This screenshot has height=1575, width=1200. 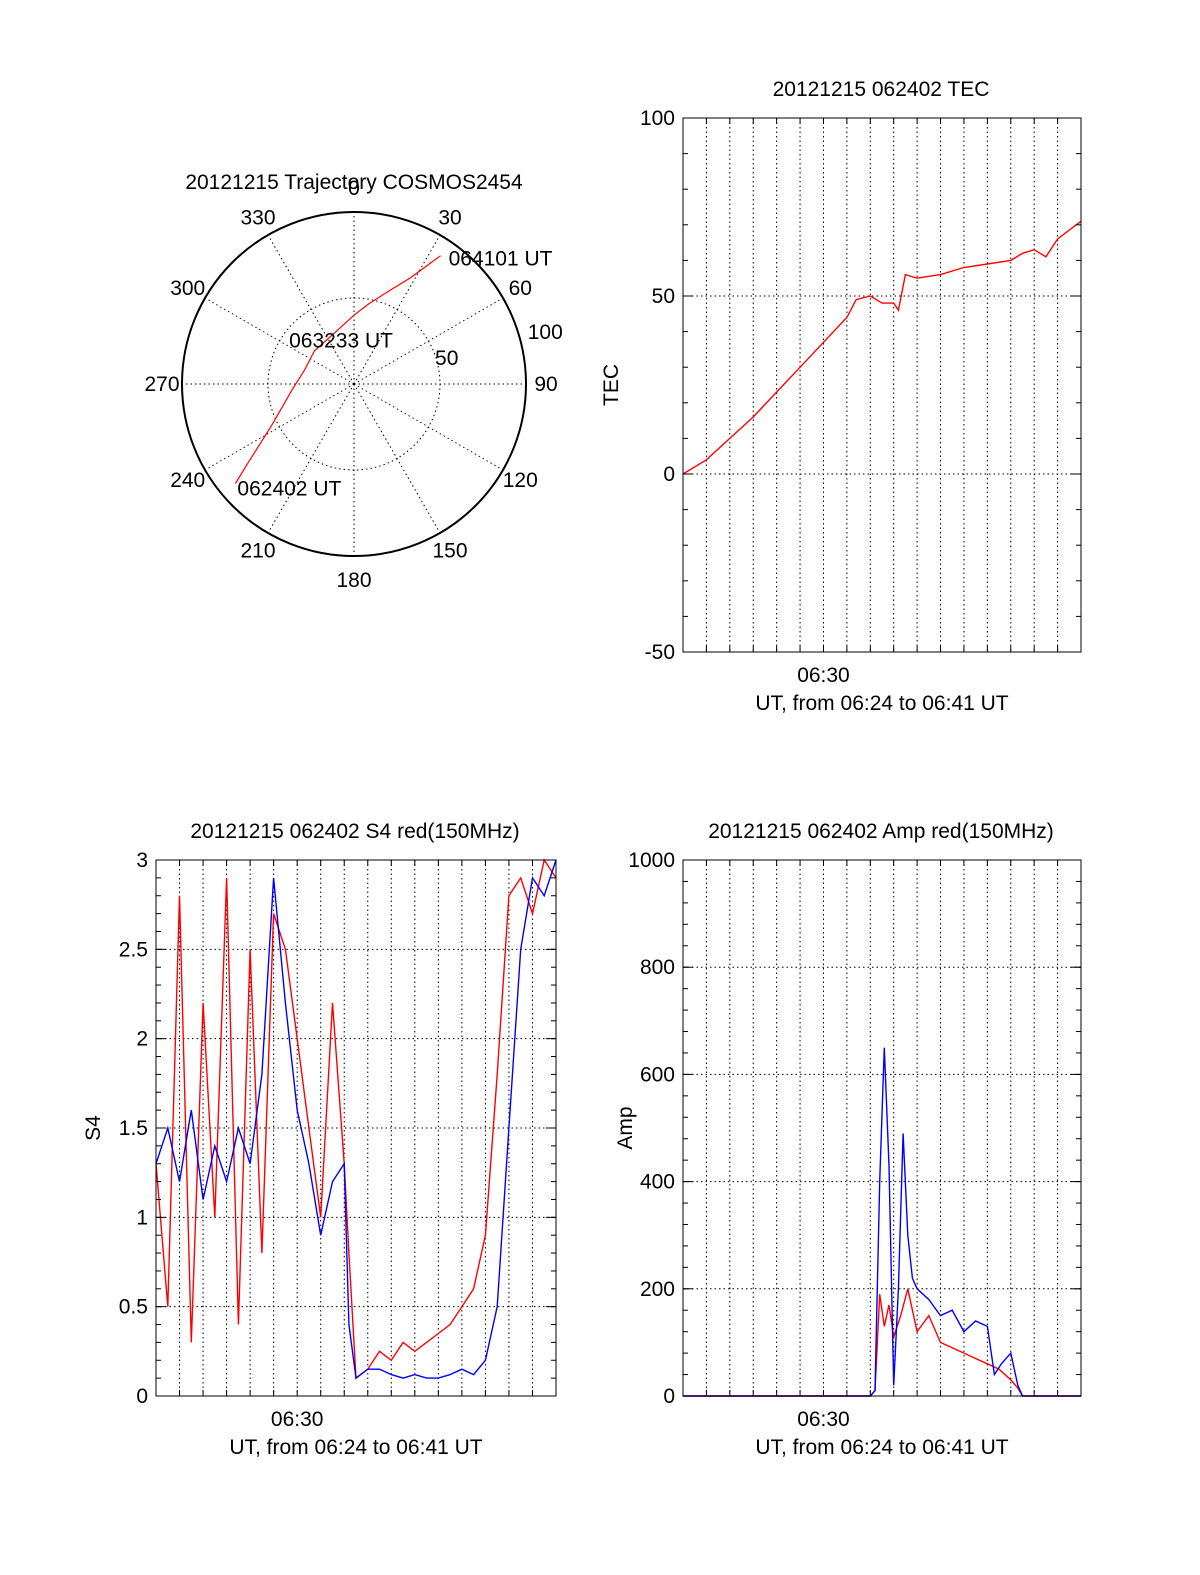 What do you see at coordinates (660, 652) in the screenshot?
I see `y-tick-label: -50` at bounding box center [660, 652].